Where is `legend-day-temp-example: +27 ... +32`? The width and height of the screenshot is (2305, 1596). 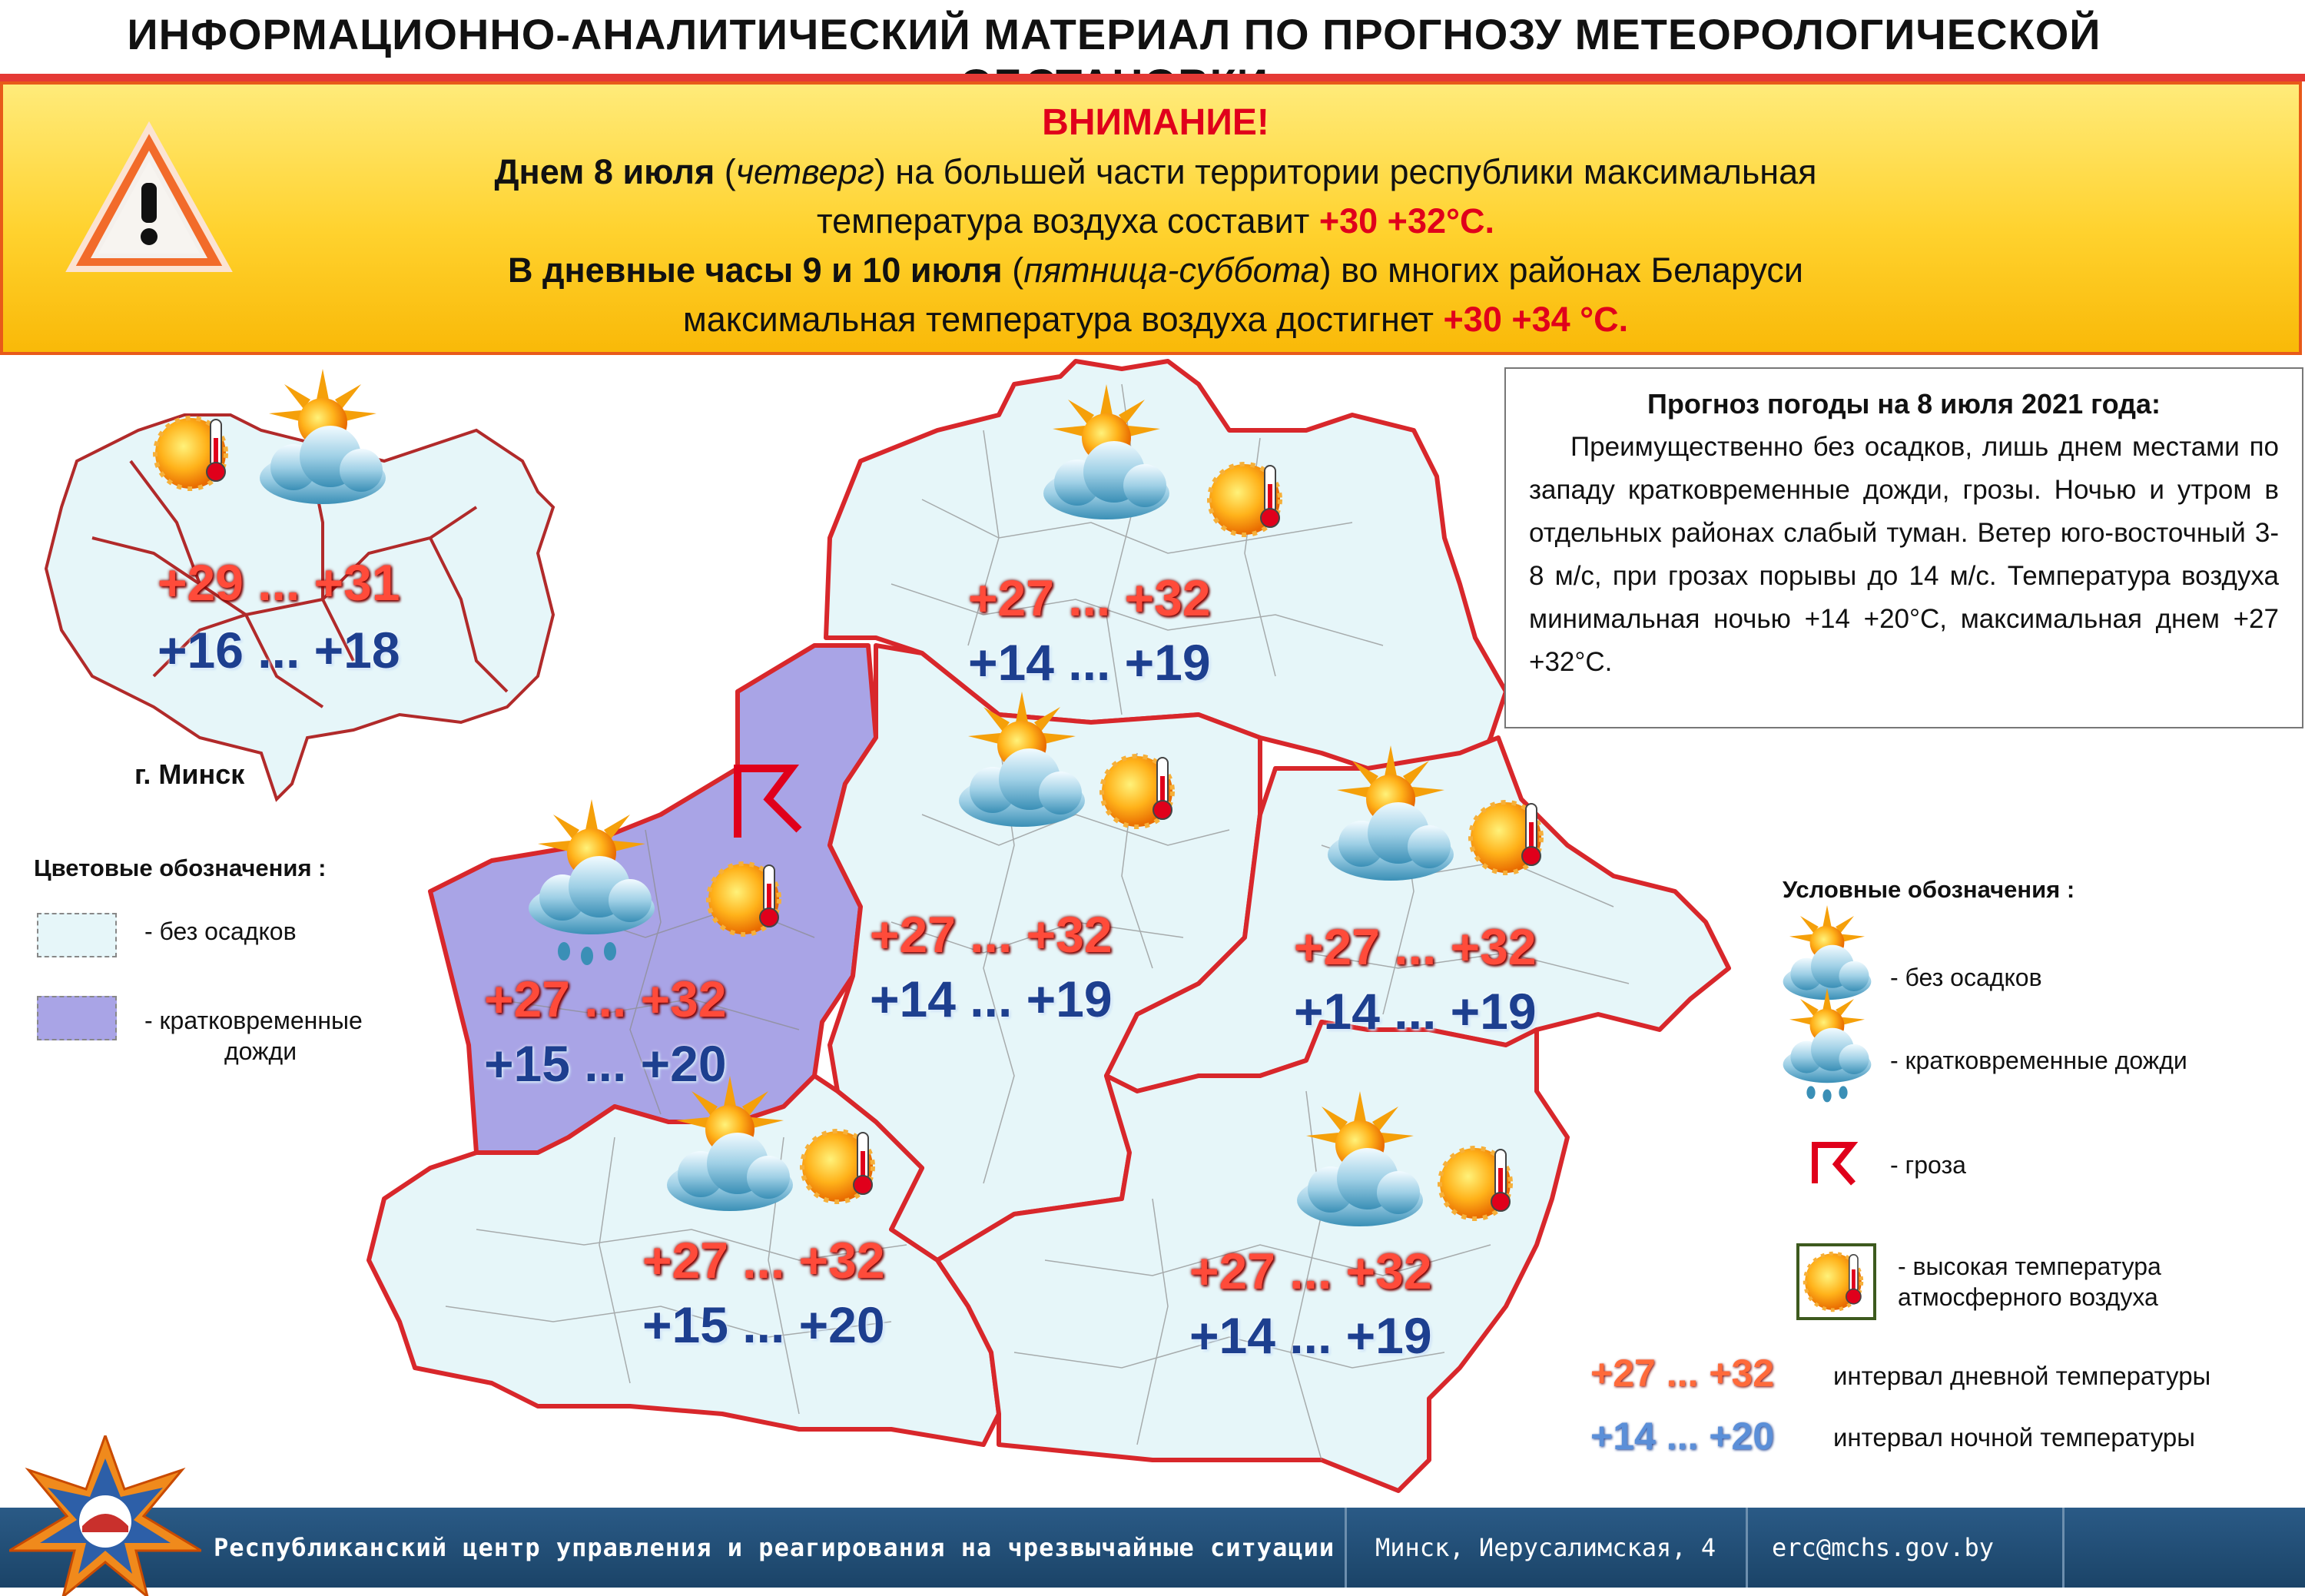
legend-day-temp-example: +27 ... +32 is located at coordinates (1682, 1373).